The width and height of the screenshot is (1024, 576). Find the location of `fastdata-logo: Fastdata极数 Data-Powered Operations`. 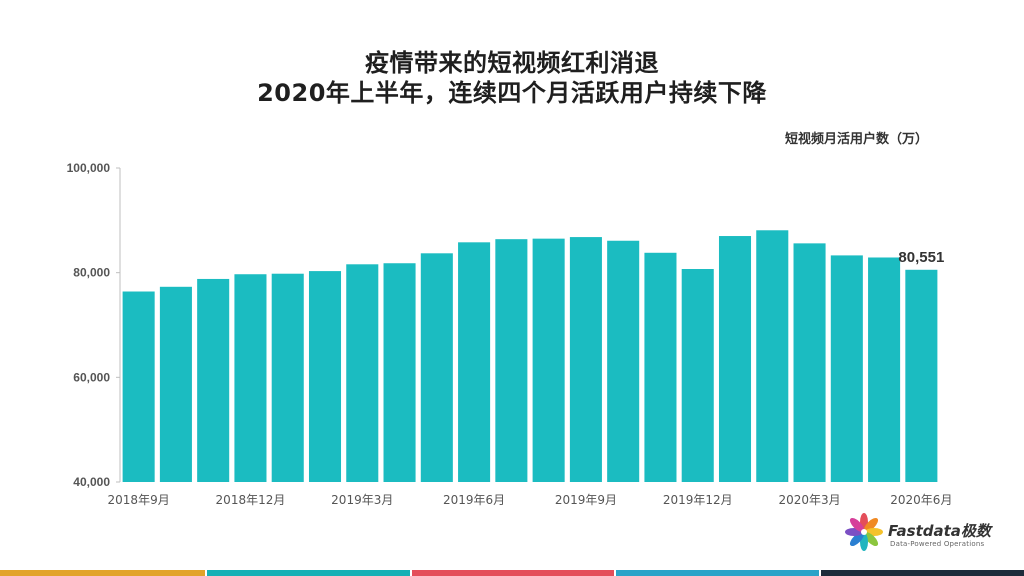

fastdata-logo: Fastdata极数 Data-Powered Operations is located at coordinates (919, 536).